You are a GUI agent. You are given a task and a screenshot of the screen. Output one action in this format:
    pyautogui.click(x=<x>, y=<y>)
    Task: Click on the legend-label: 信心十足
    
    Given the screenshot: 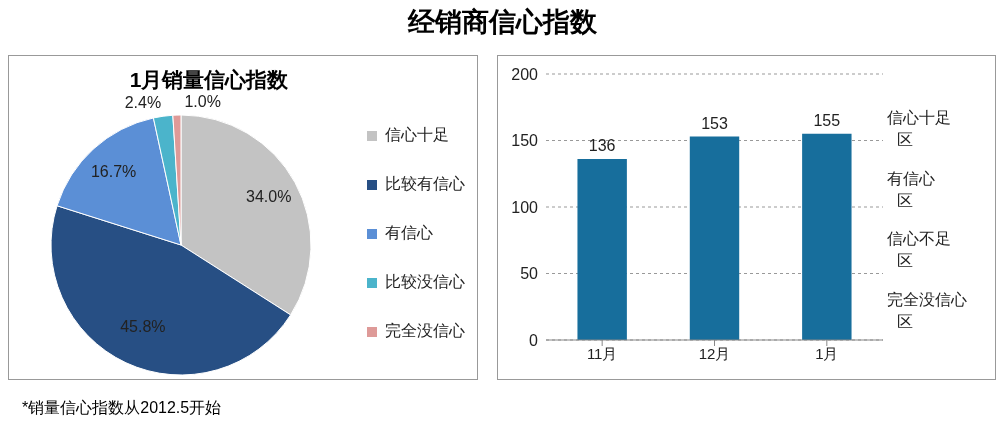 What is the action you would take?
    pyautogui.click(x=417, y=135)
    